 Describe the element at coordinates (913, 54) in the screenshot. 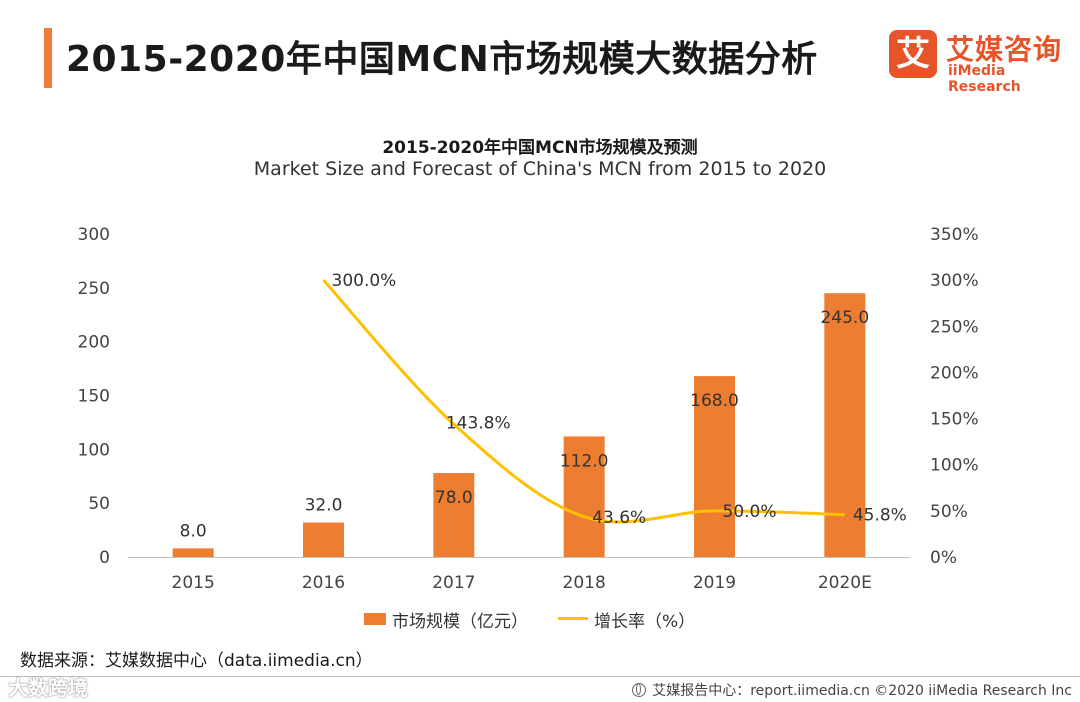

I see `logo-mark-icon: 艾` at that location.